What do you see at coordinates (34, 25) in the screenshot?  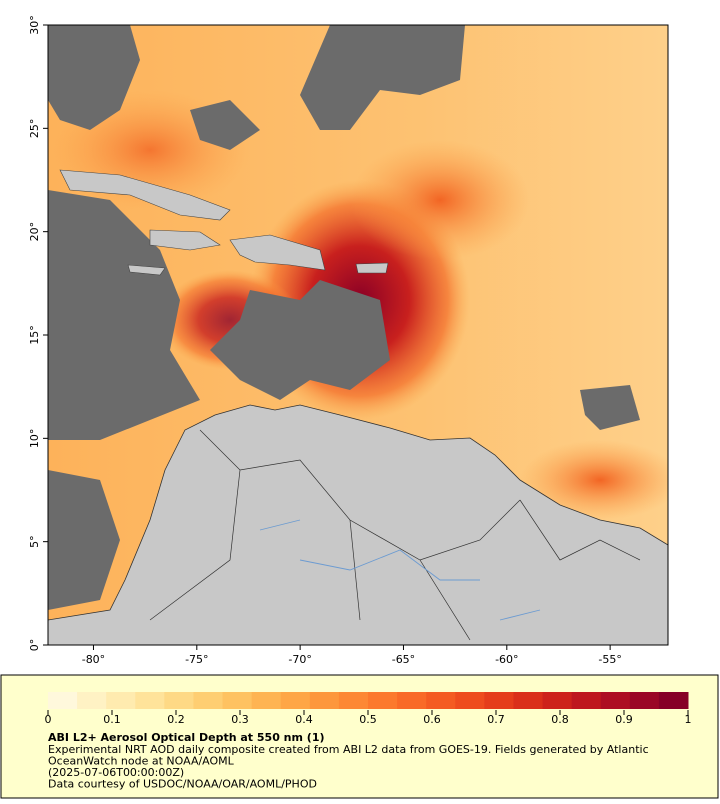 I see `lat-tick-label: 30°` at bounding box center [34, 25].